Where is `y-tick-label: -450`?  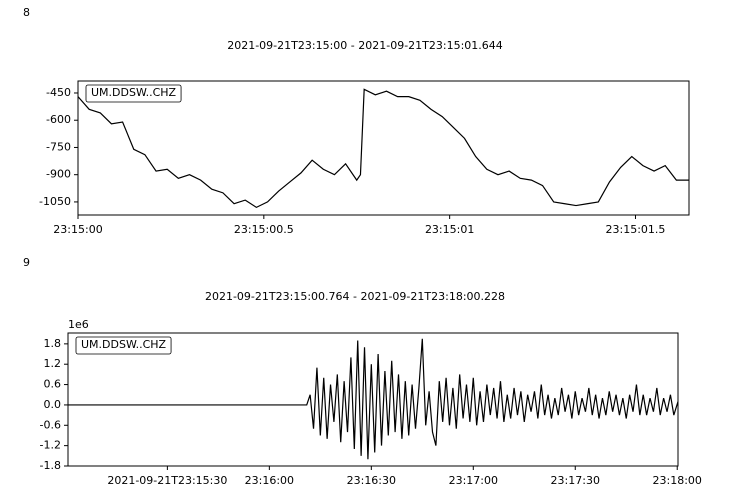 y-tick-label: -450 is located at coordinates (58, 92).